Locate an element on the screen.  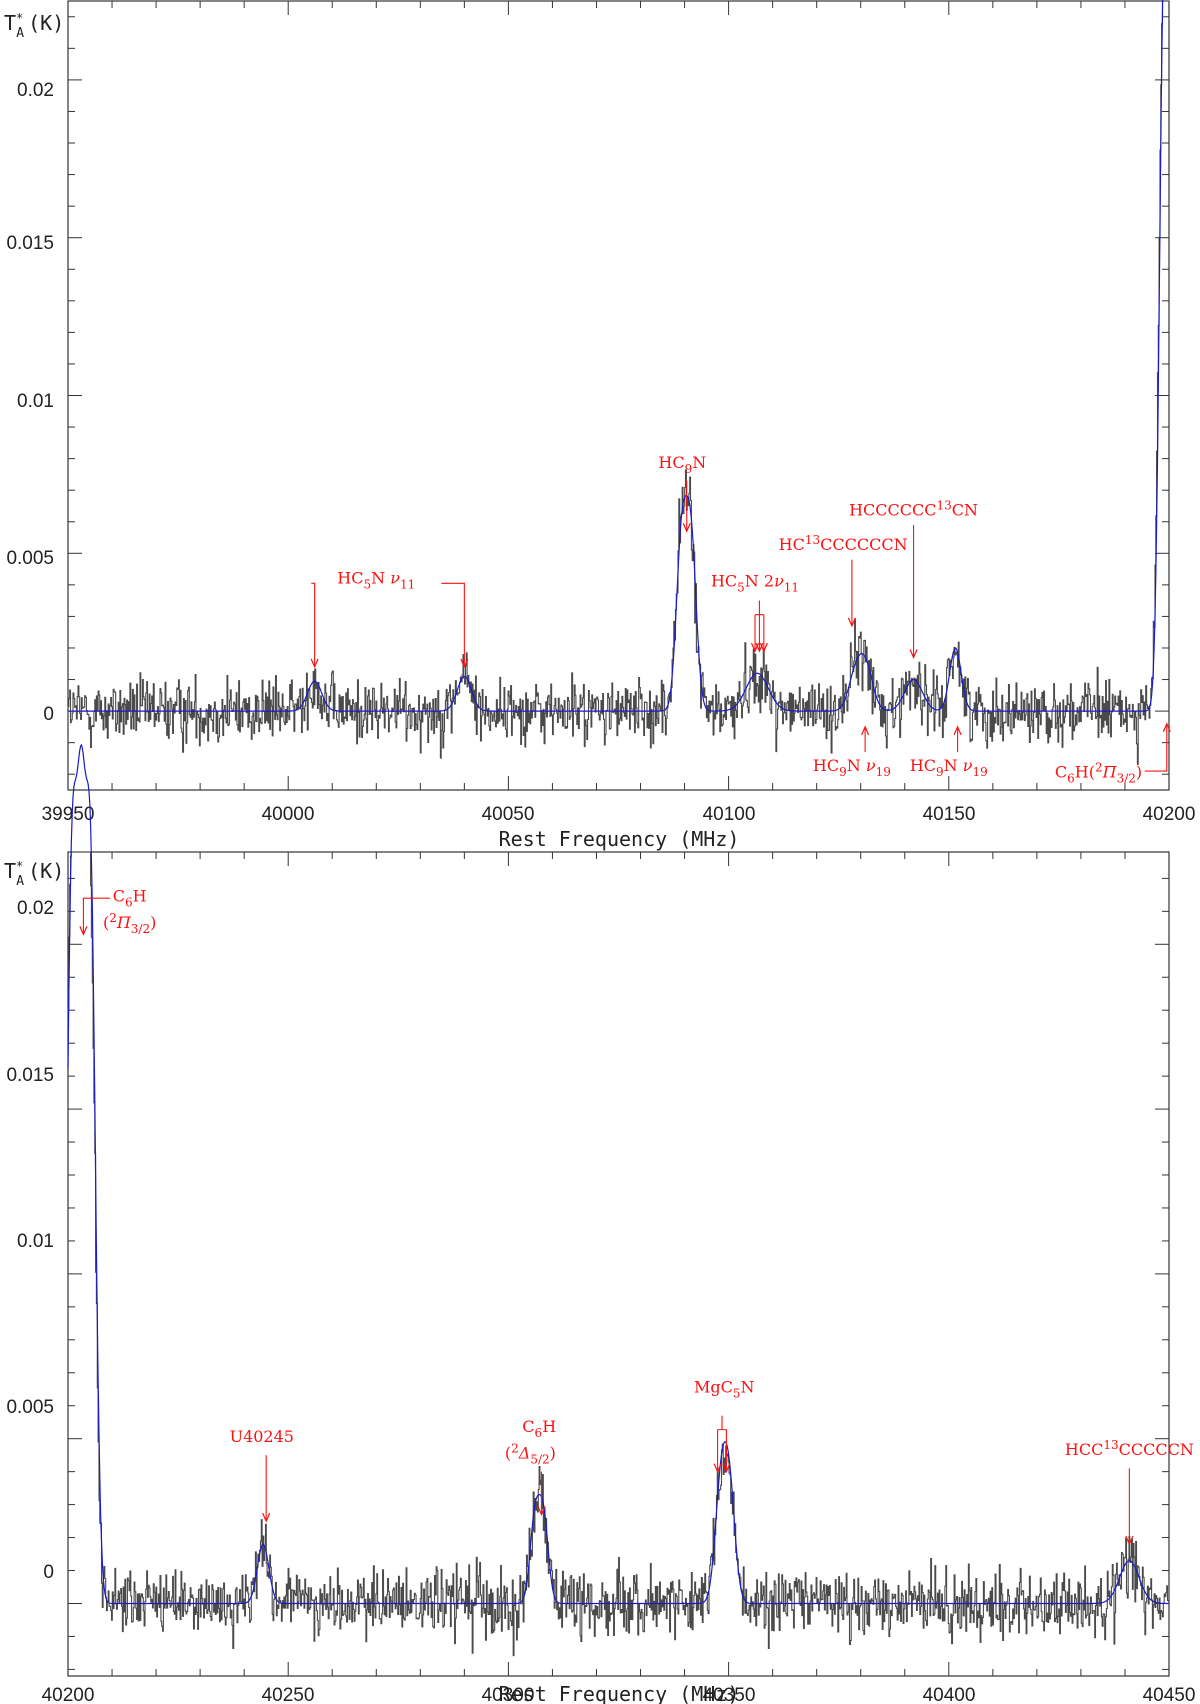
x-tick-label: 40100 is located at coordinates (729, 814).